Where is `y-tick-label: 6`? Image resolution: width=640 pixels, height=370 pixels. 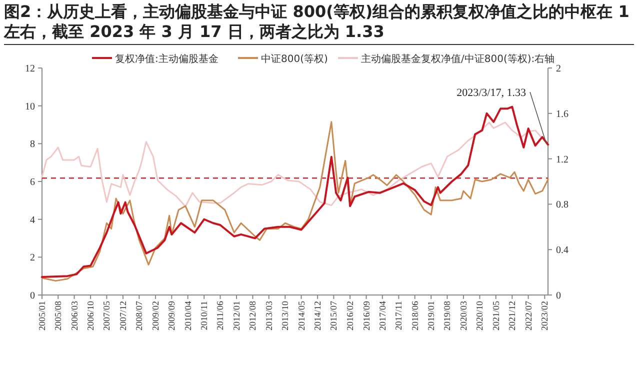
y-tick-label: 6 is located at coordinates (32, 182).